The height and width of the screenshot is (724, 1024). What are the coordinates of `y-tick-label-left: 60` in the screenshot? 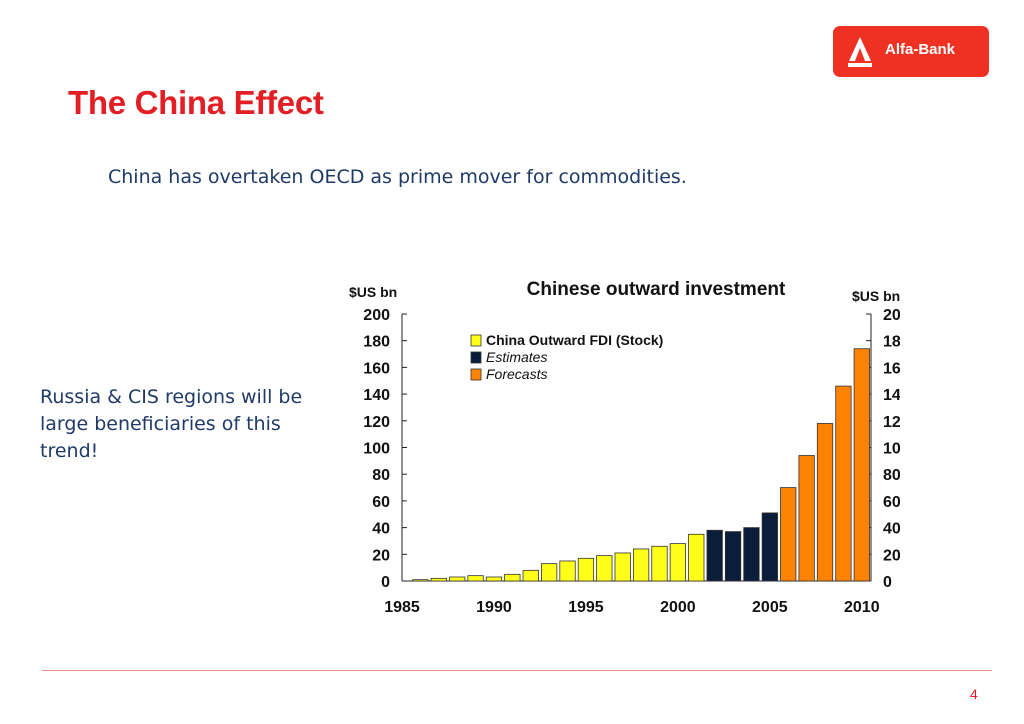 It's located at (381, 502).